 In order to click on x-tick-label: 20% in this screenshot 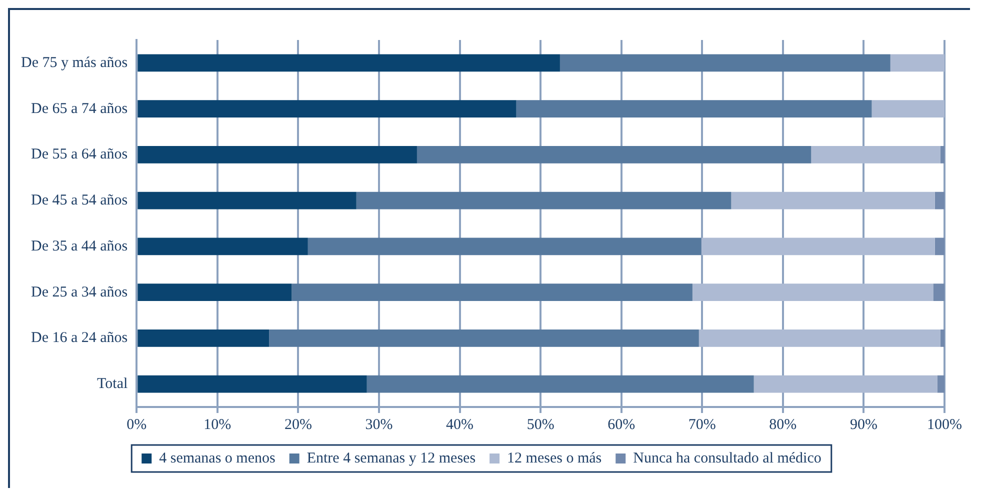, I will do `click(298, 424)`.